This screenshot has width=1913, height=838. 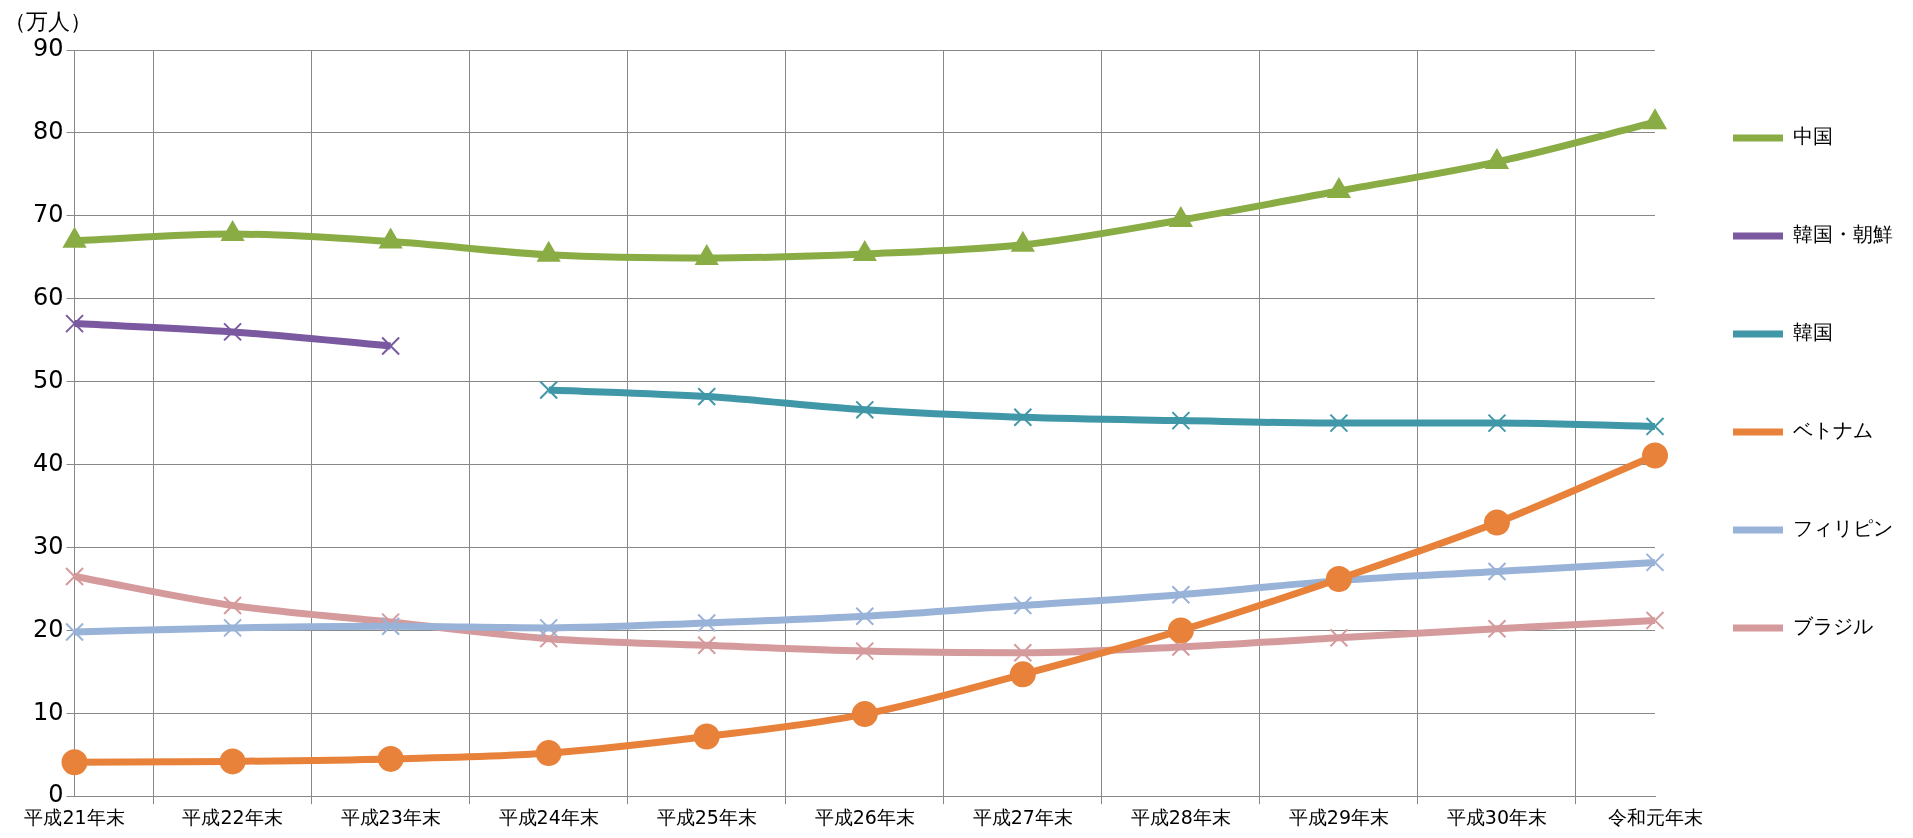 I want to click on y-tick-label: 30, so click(x=48, y=545).